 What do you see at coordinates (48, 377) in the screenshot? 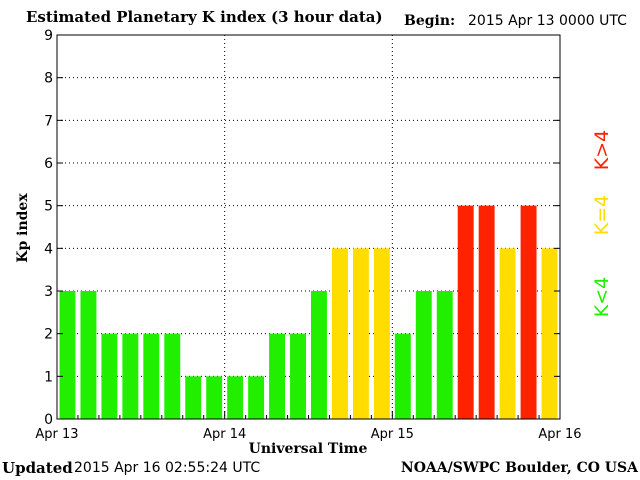
I see `y-tick-label: 1` at bounding box center [48, 377].